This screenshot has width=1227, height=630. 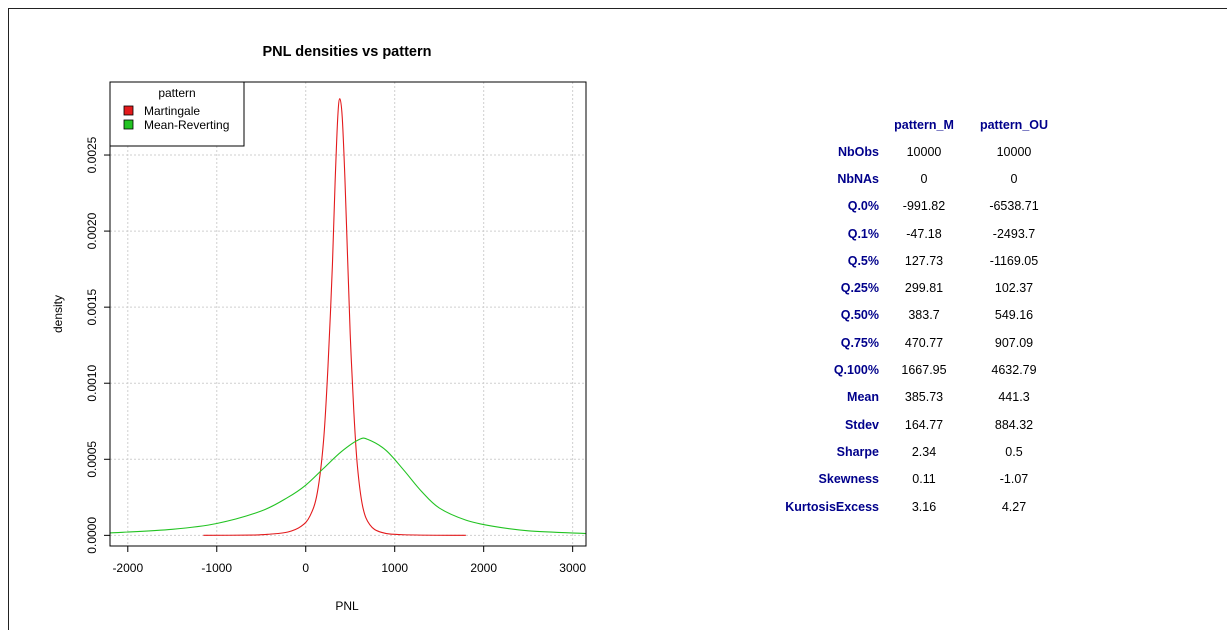 What do you see at coordinates (1014, 206) in the screenshot?
I see `stats-value-pattern-ou: -6538.71` at bounding box center [1014, 206].